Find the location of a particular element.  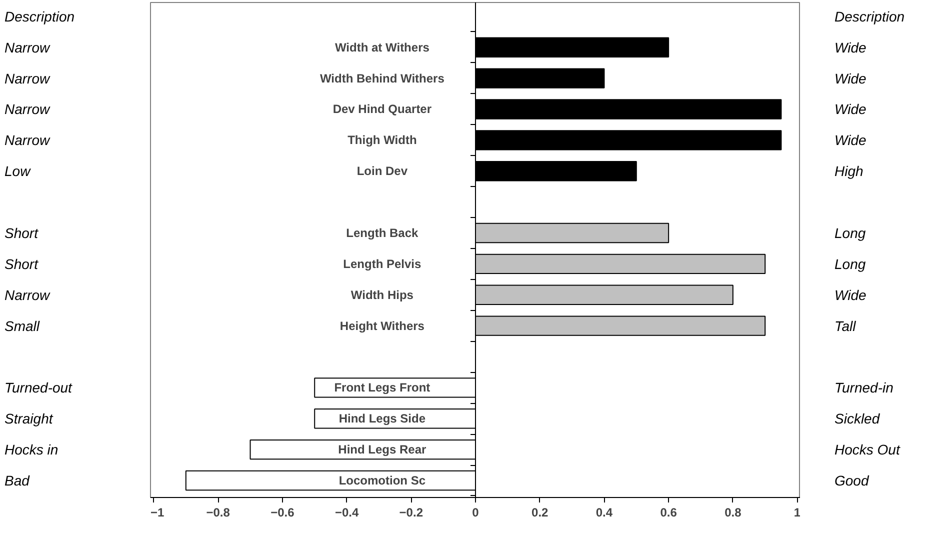

x-tick-label: −0.6 is located at coordinates (282, 513).